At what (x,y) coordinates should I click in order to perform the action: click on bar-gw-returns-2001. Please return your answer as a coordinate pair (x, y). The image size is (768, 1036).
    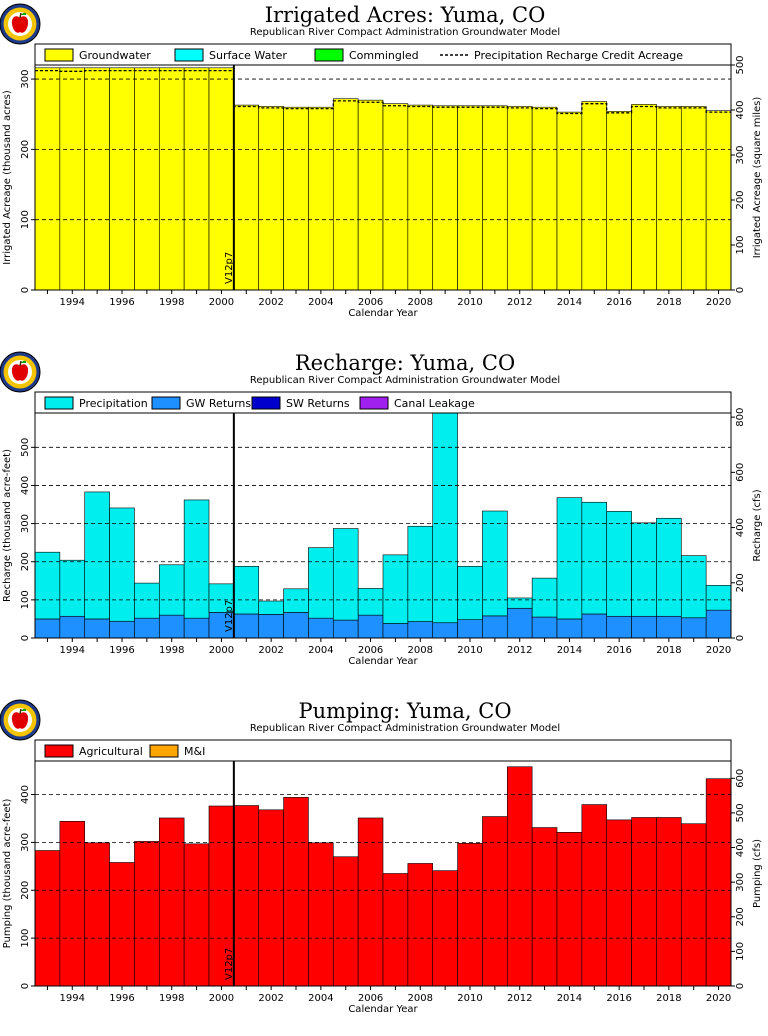
    Looking at the image, I should click on (246, 626).